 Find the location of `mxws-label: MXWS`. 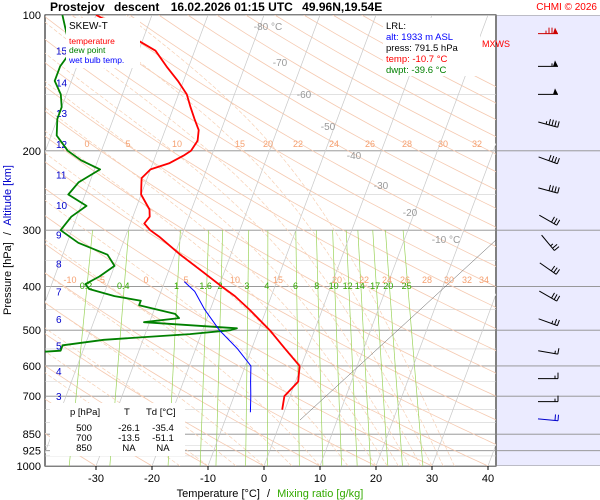

mxws-label: MXWS is located at coordinates (496, 44).